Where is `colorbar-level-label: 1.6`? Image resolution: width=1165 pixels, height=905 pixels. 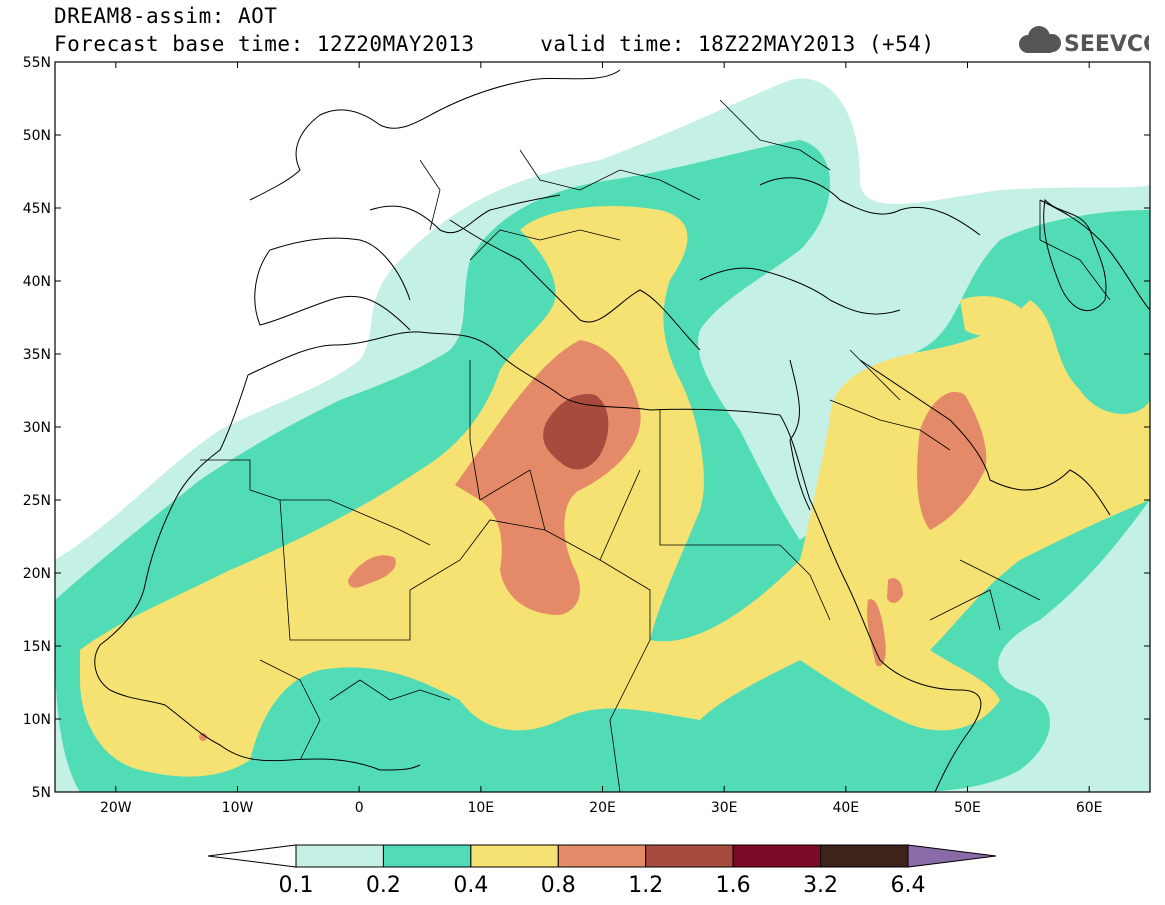 colorbar-level-label: 1.6 is located at coordinates (733, 885).